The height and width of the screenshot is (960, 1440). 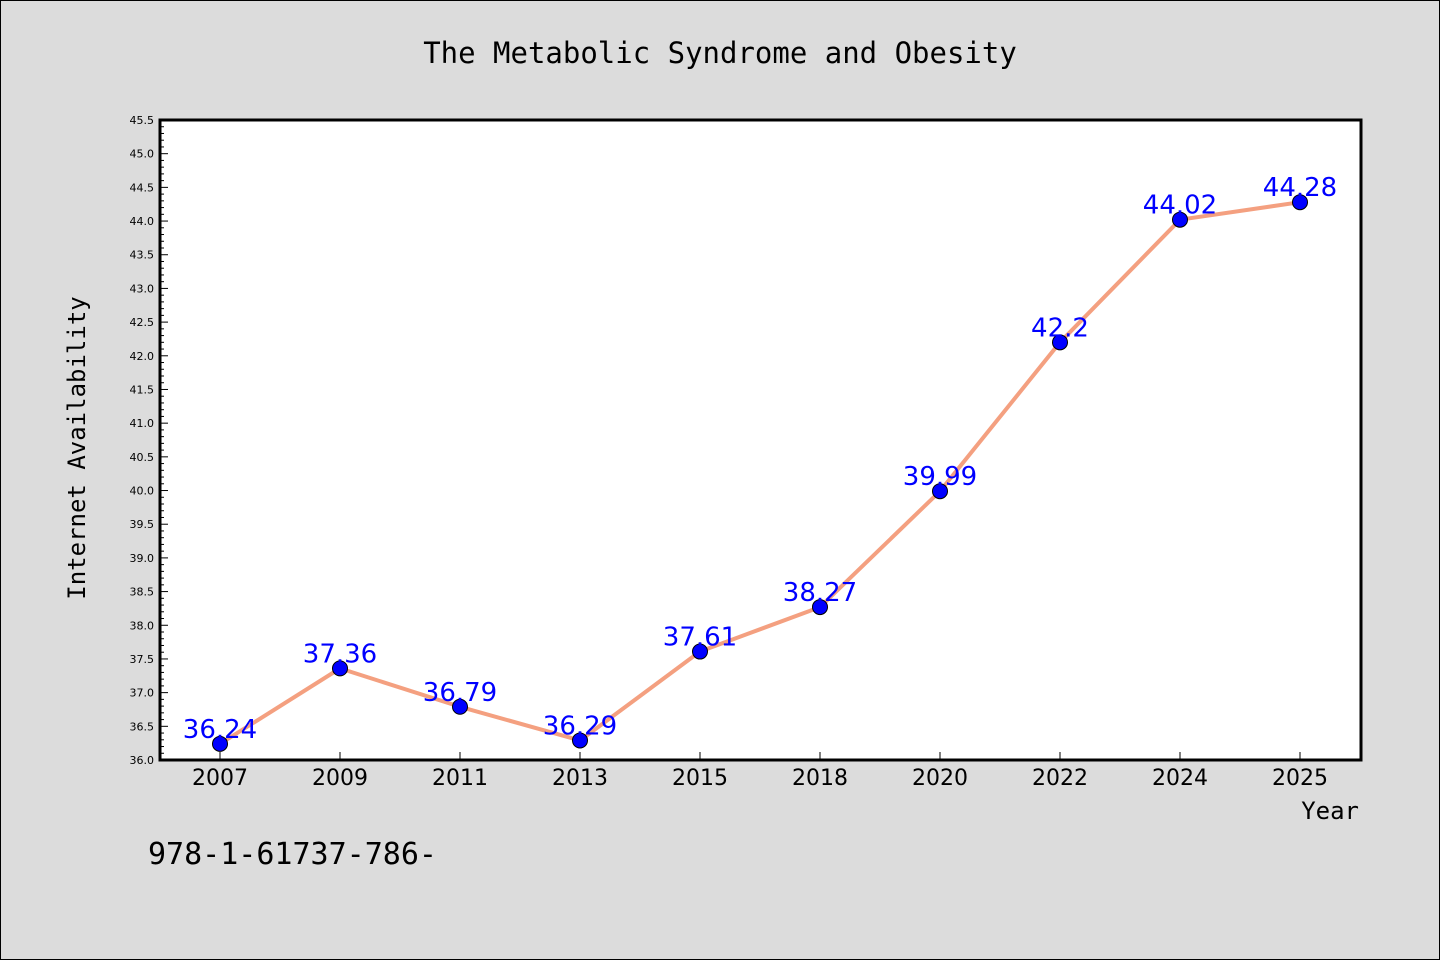 I want to click on x-tick-label: 2007, so click(x=220, y=778).